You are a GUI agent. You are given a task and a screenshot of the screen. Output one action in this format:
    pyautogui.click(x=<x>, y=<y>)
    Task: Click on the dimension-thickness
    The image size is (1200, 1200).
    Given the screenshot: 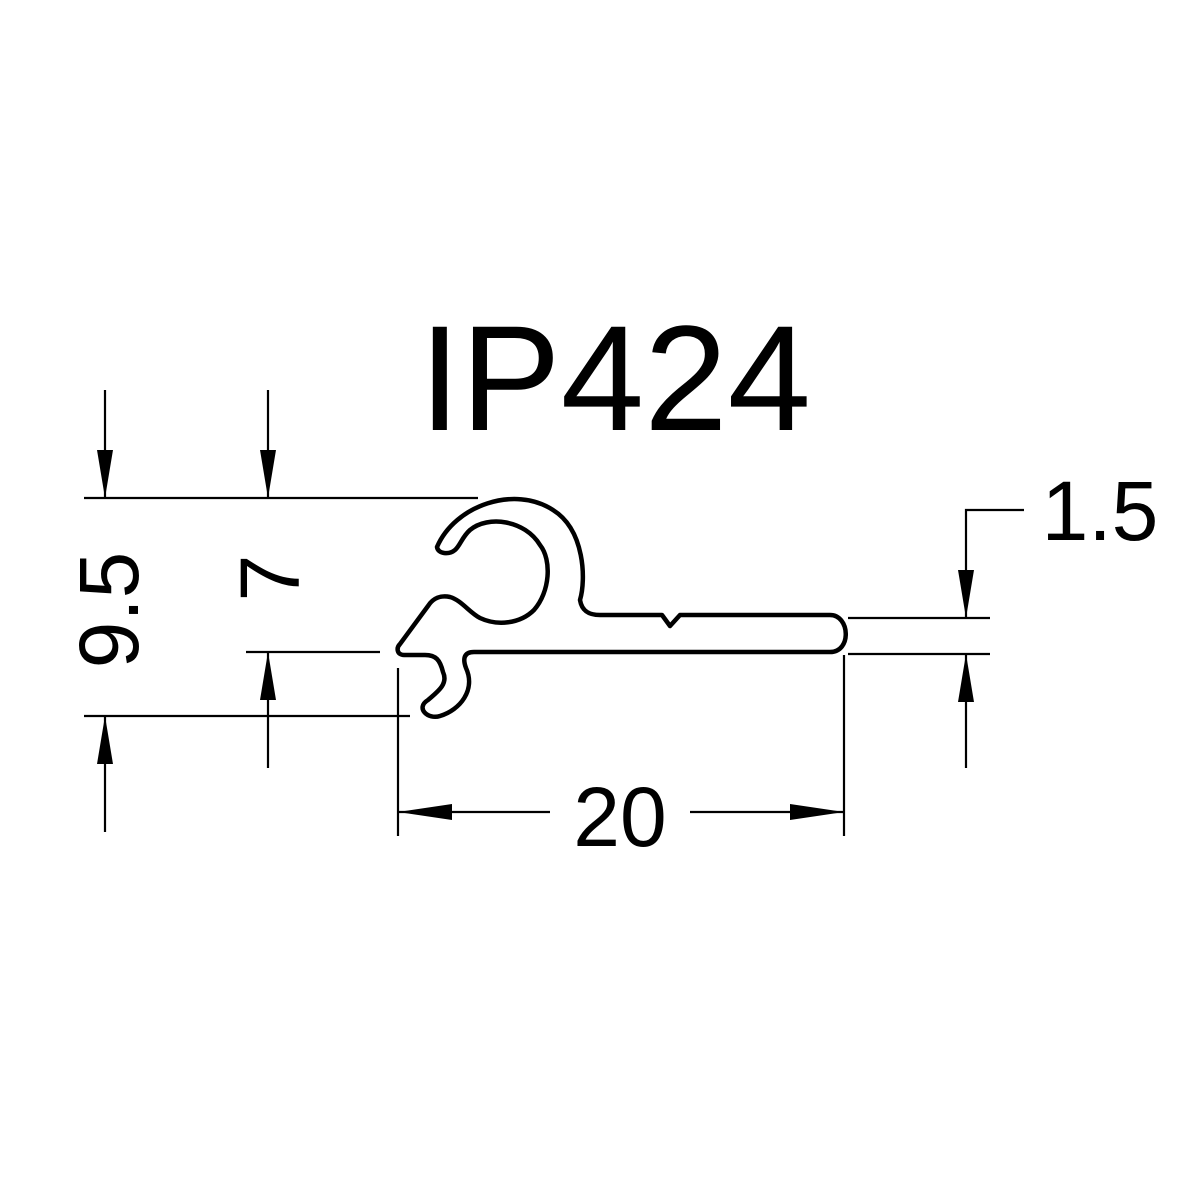 What is the action you would take?
    pyautogui.click(x=936, y=638)
    